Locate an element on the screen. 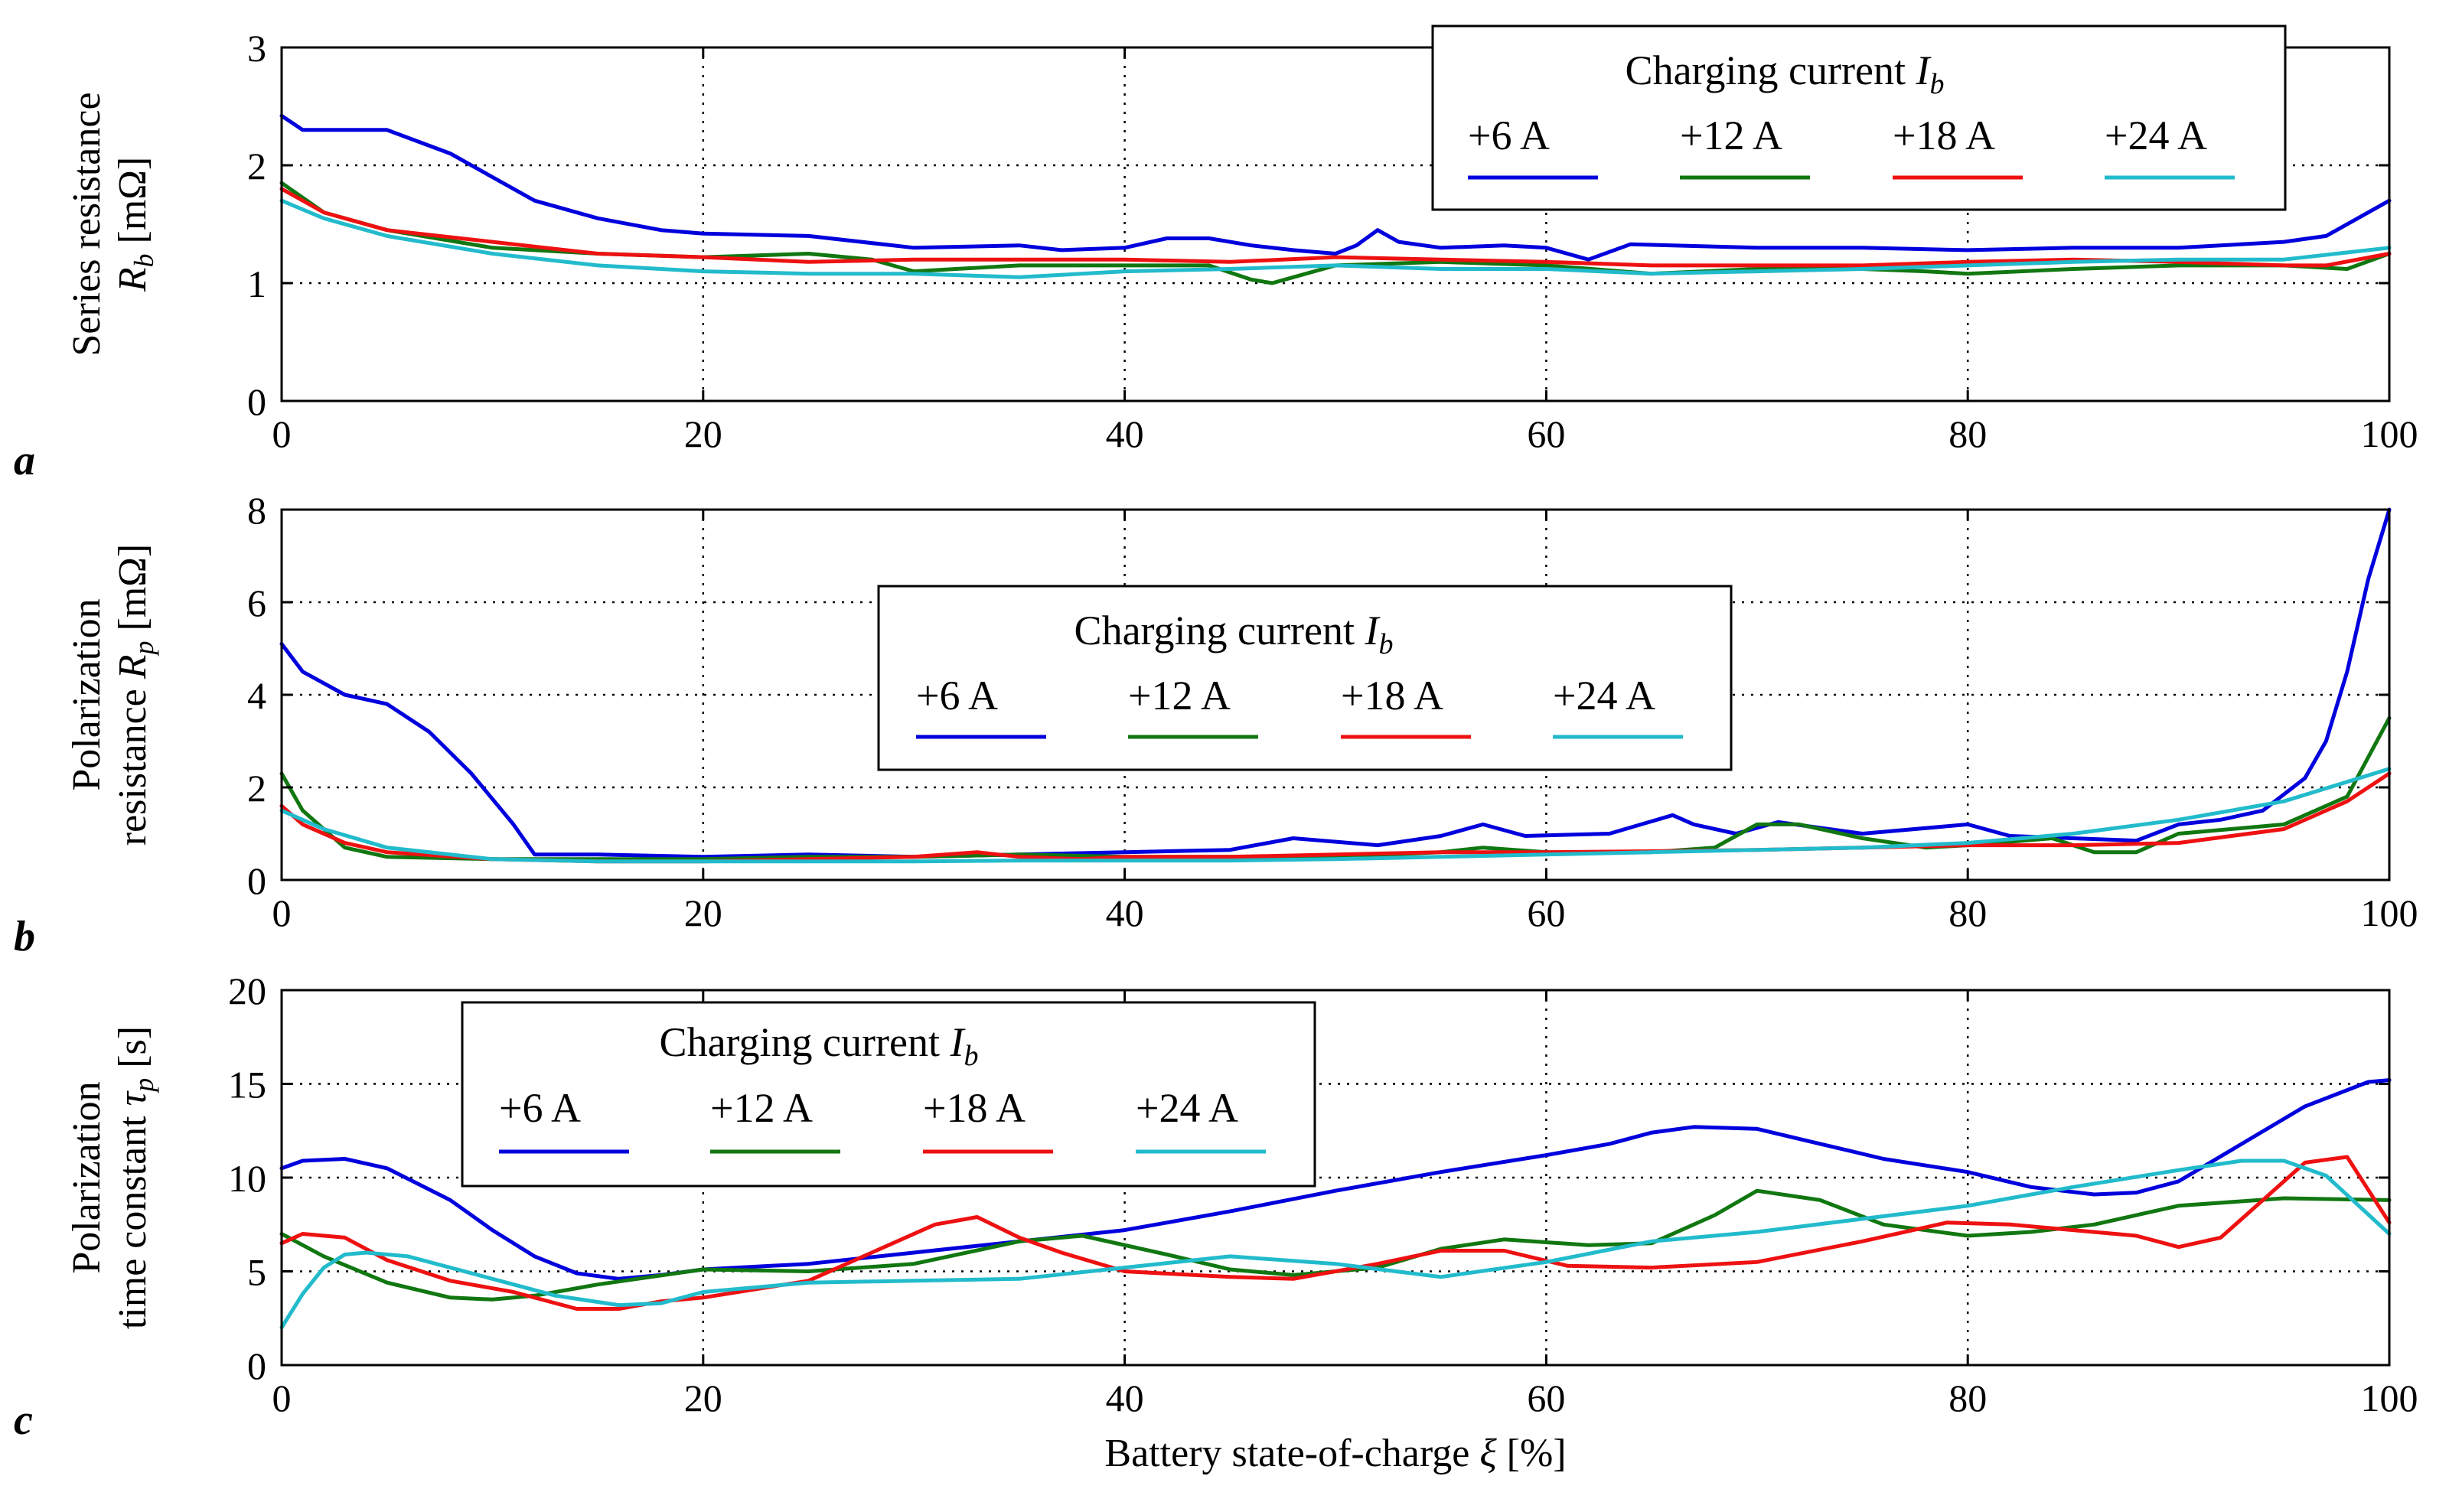 This screenshot has width=2449, height=1512. panel-label: b is located at coordinates (24, 936).